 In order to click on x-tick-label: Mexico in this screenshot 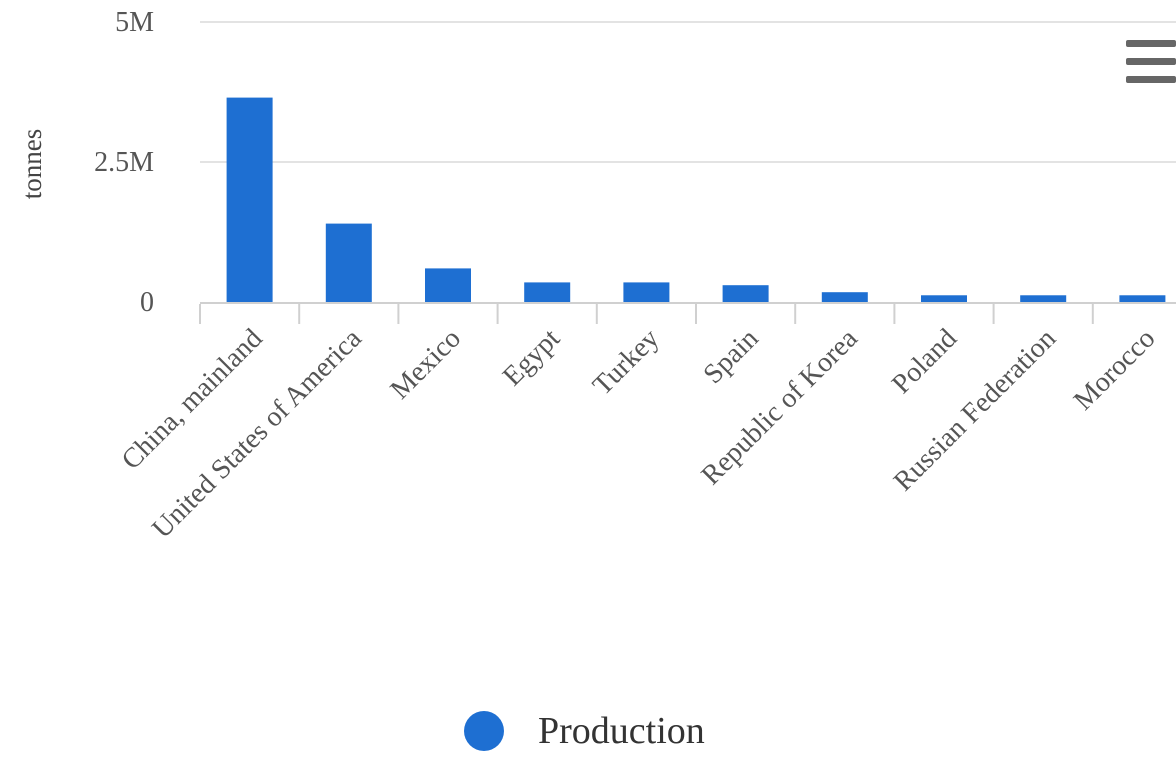, I will do `click(426, 364)`.